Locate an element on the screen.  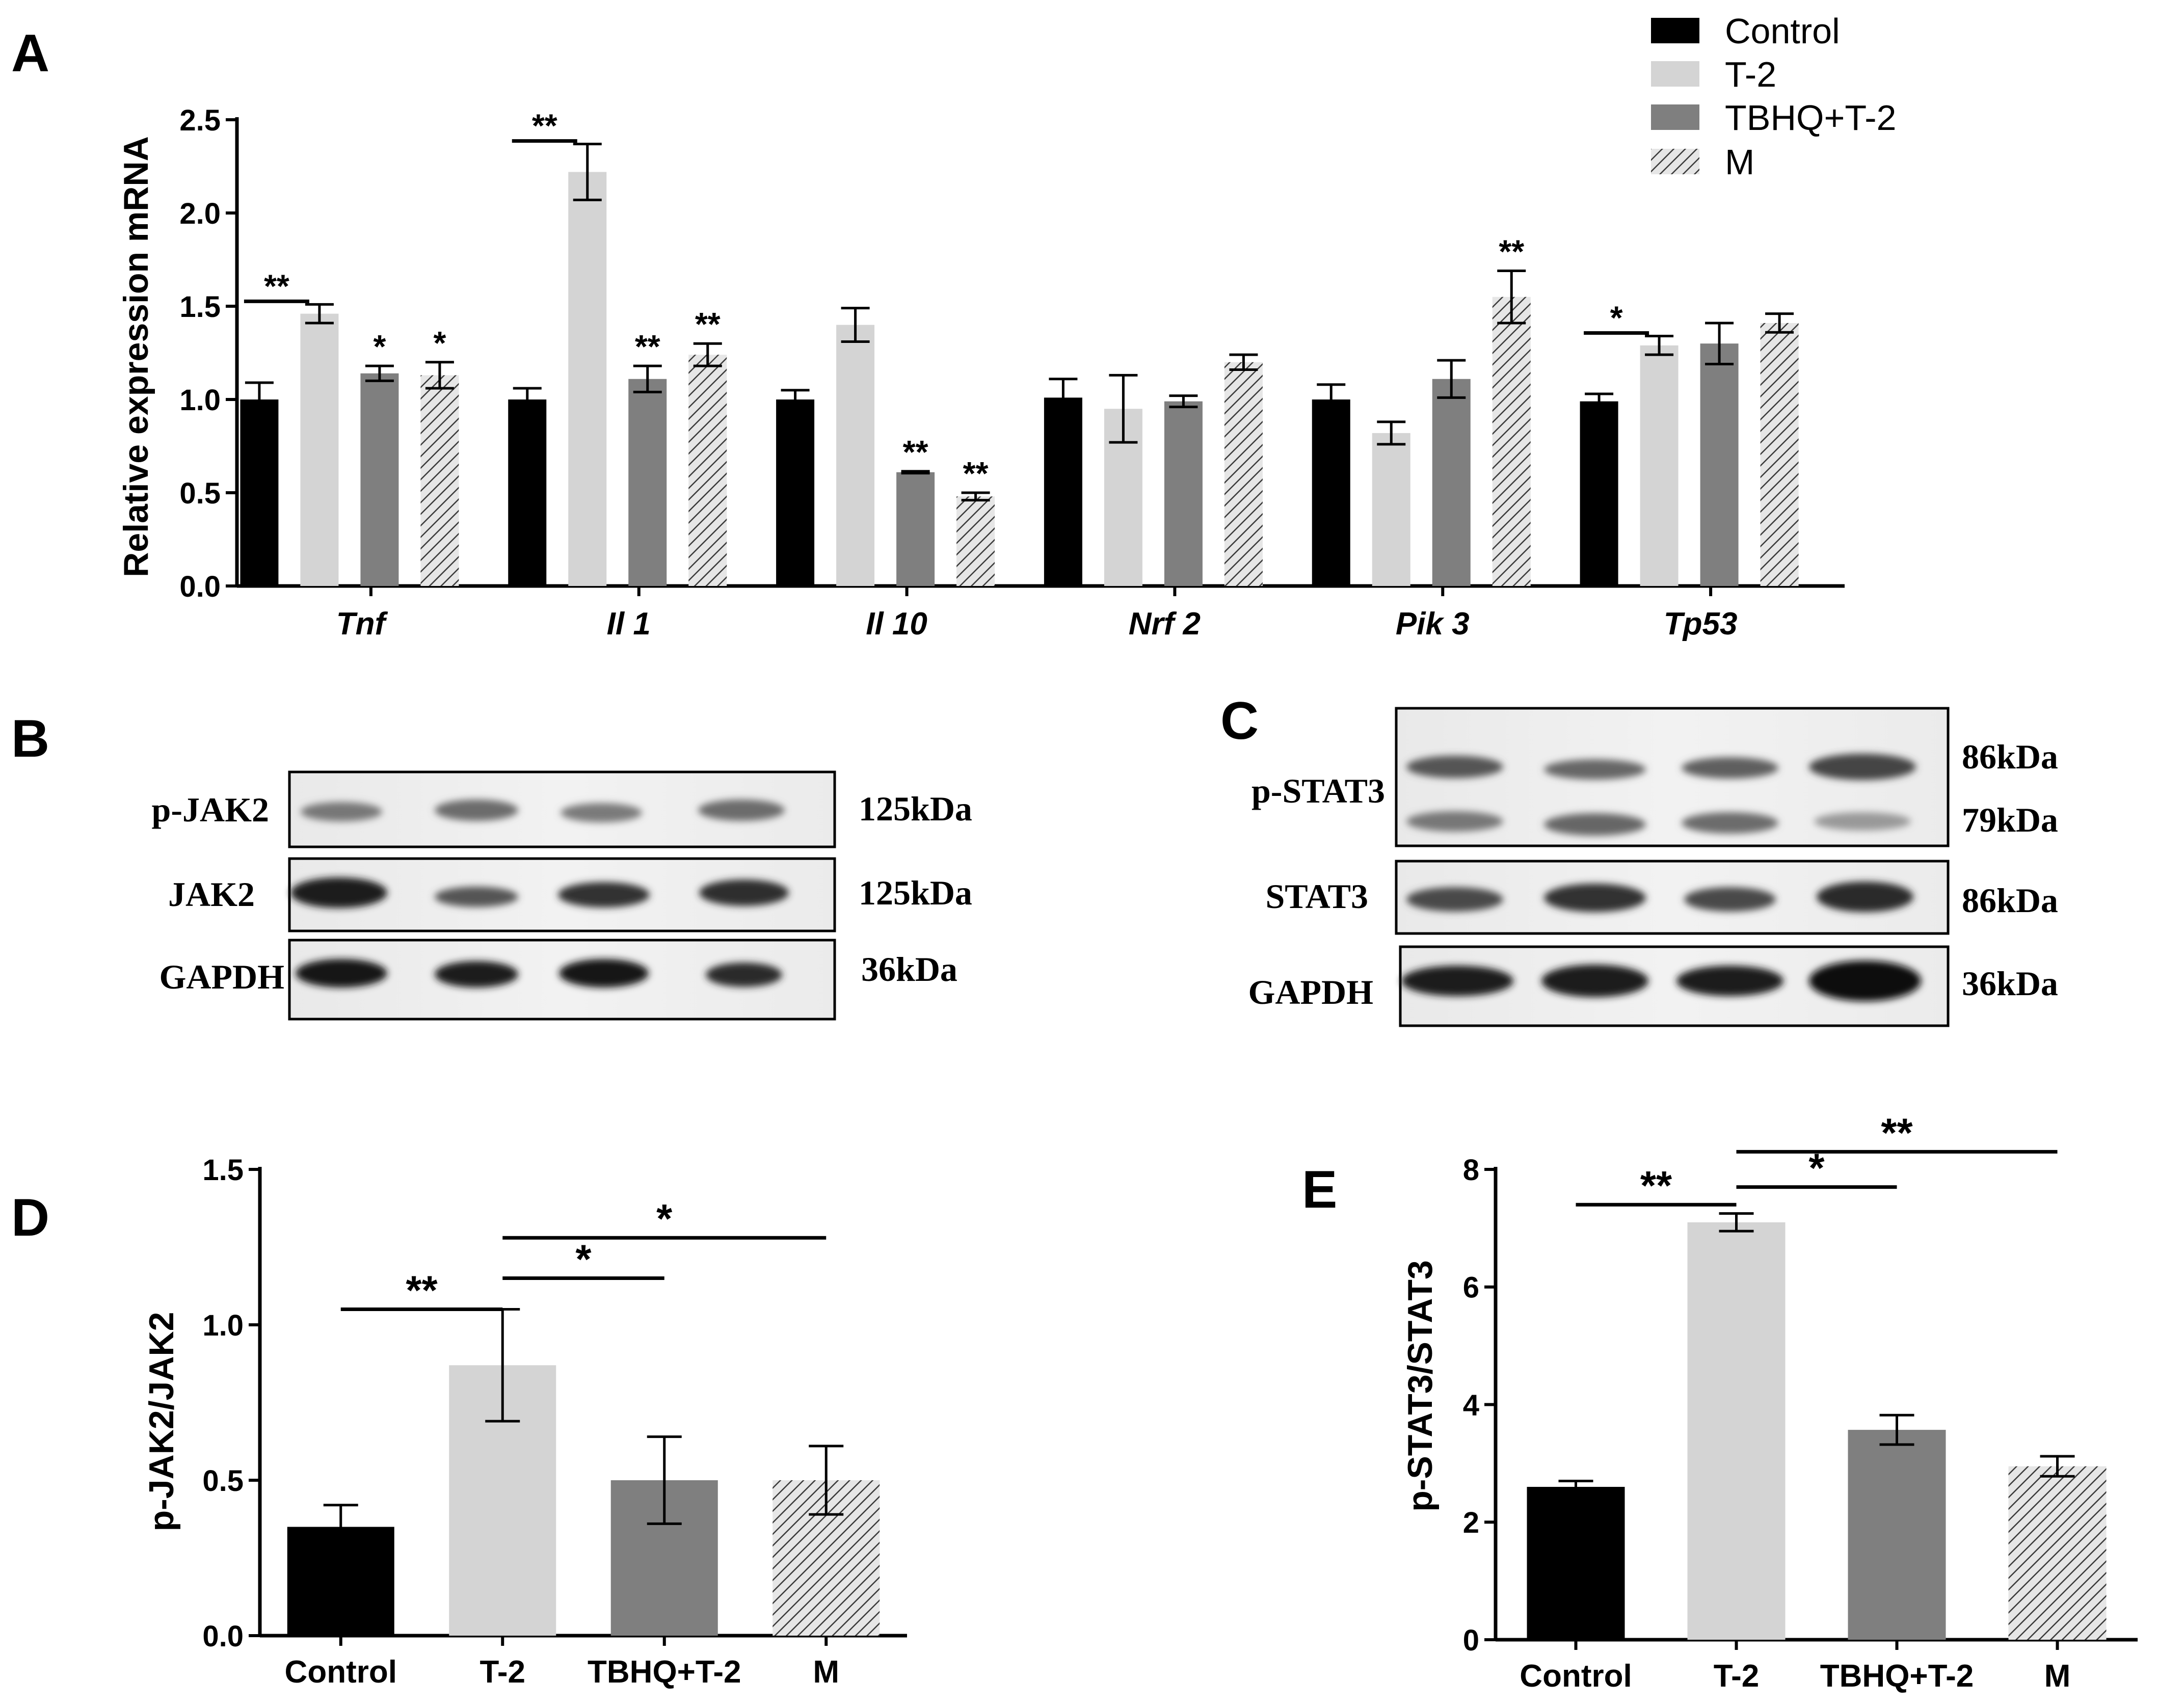
blot-b-label-gapdh: GAPDH is located at coordinates (222, 976).